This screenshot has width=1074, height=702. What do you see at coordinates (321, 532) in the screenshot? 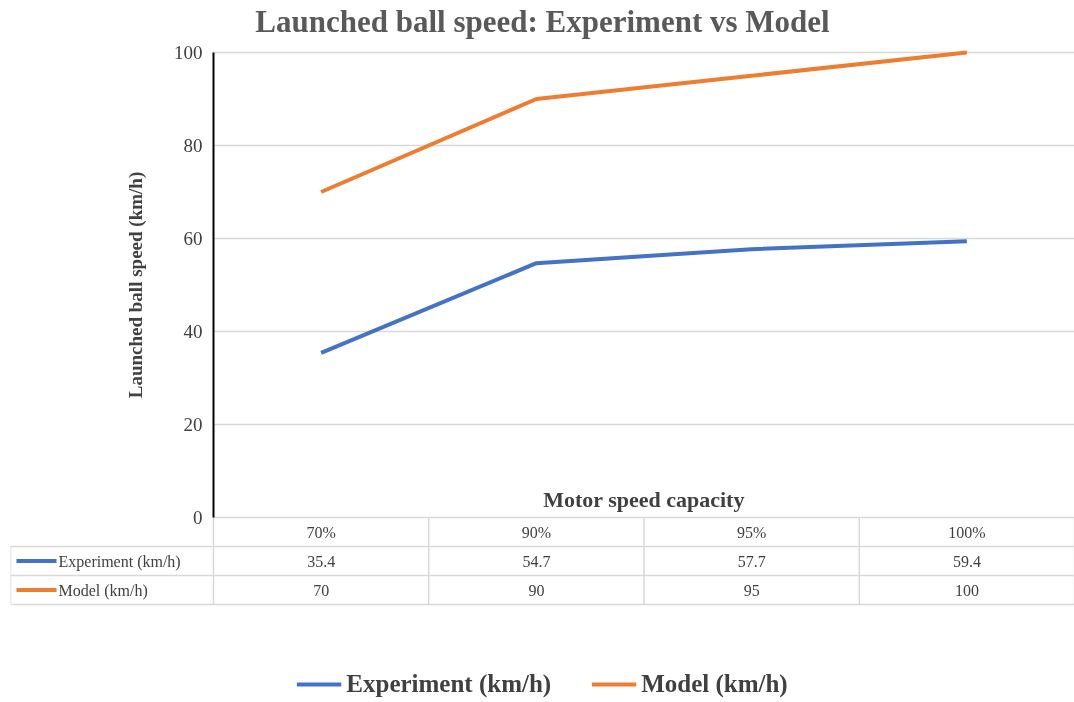
I see `x-tick-label: 70%` at bounding box center [321, 532].